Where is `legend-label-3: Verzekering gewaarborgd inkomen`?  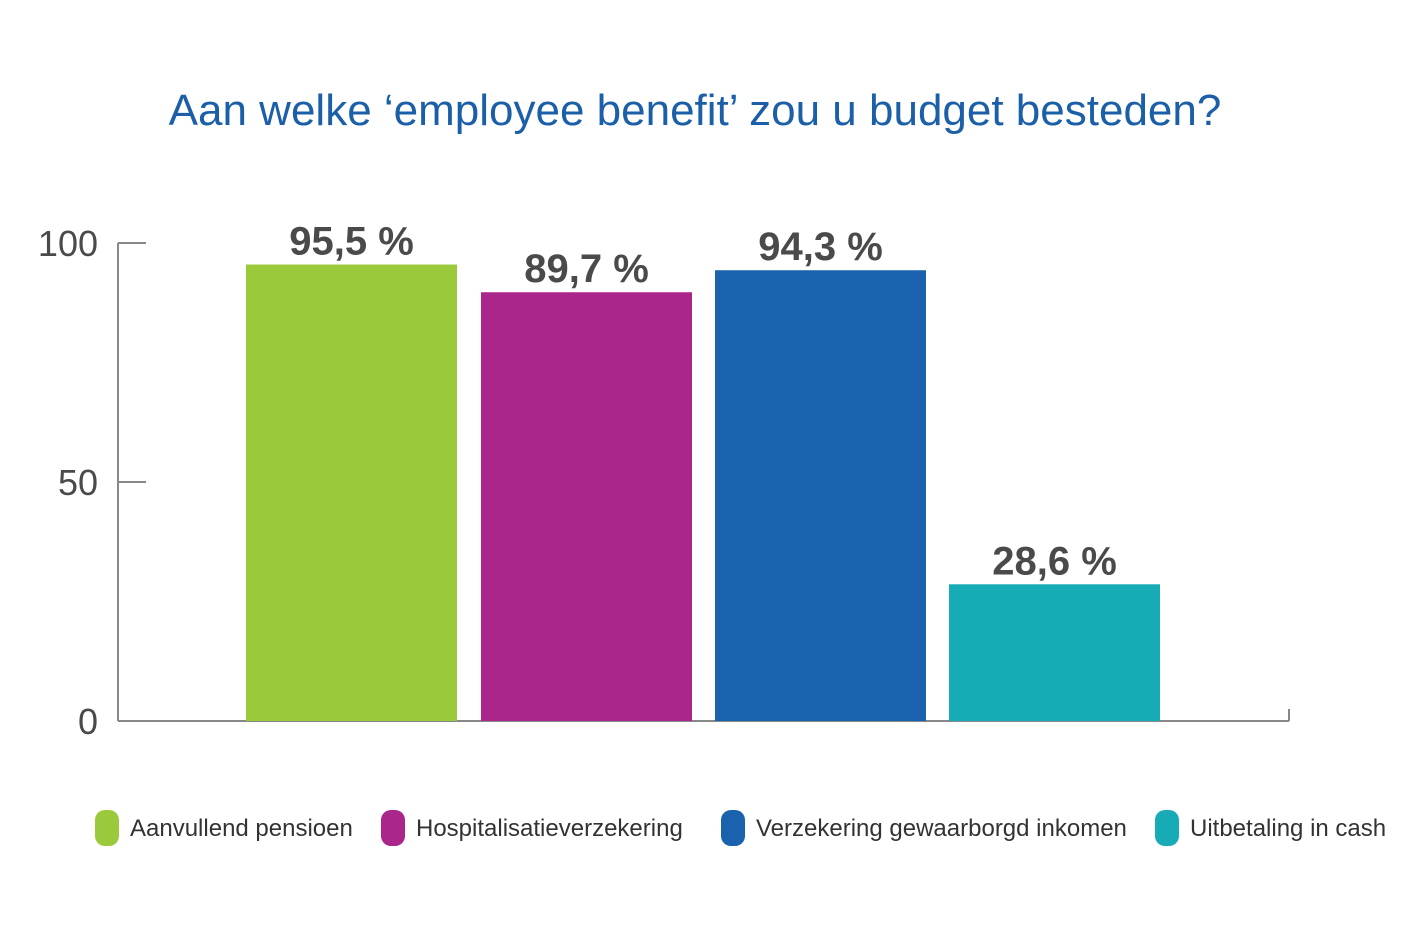
legend-label-3: Verzekering gewaarborgd inkomen is located at coordinates (941, 828).